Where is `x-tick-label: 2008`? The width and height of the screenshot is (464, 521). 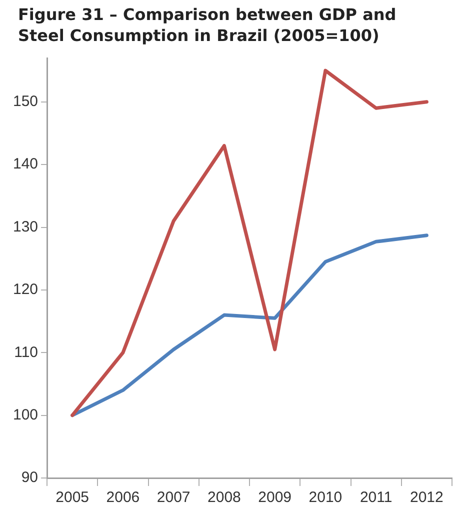
x-tick-label: 2008 is located at coordinates (224, 497).